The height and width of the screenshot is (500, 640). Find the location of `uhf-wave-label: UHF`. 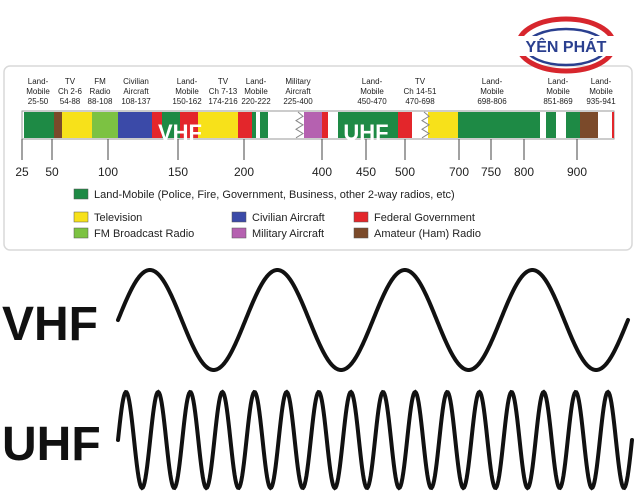

uhf-wave-label: UHF is located at coordinates (51, 444).